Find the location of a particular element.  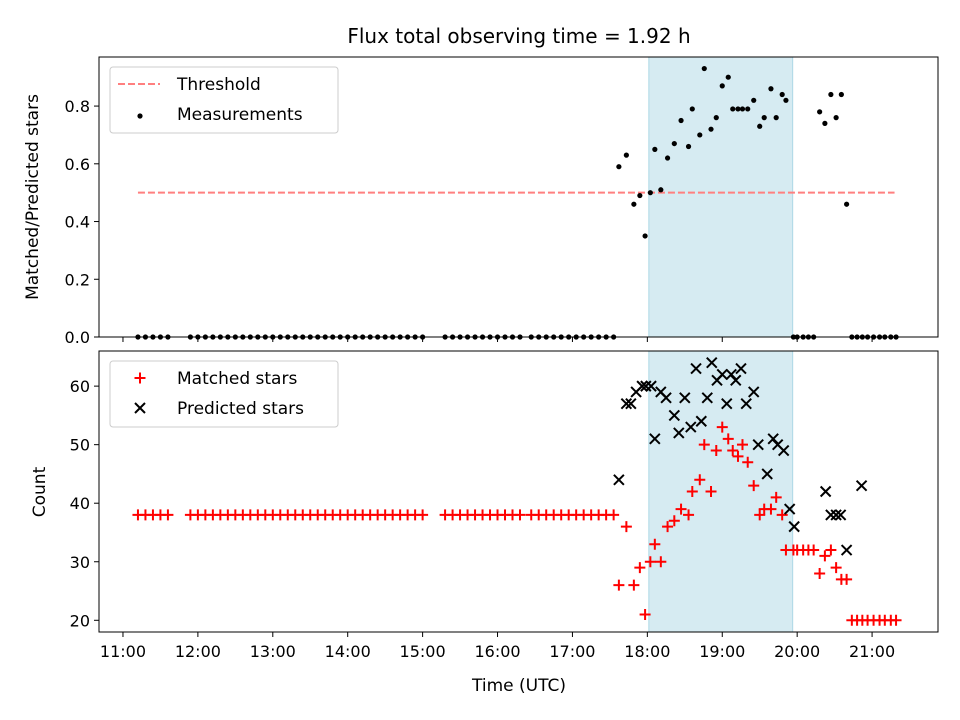

top-x-ticks is located at coordinates (497, 339).